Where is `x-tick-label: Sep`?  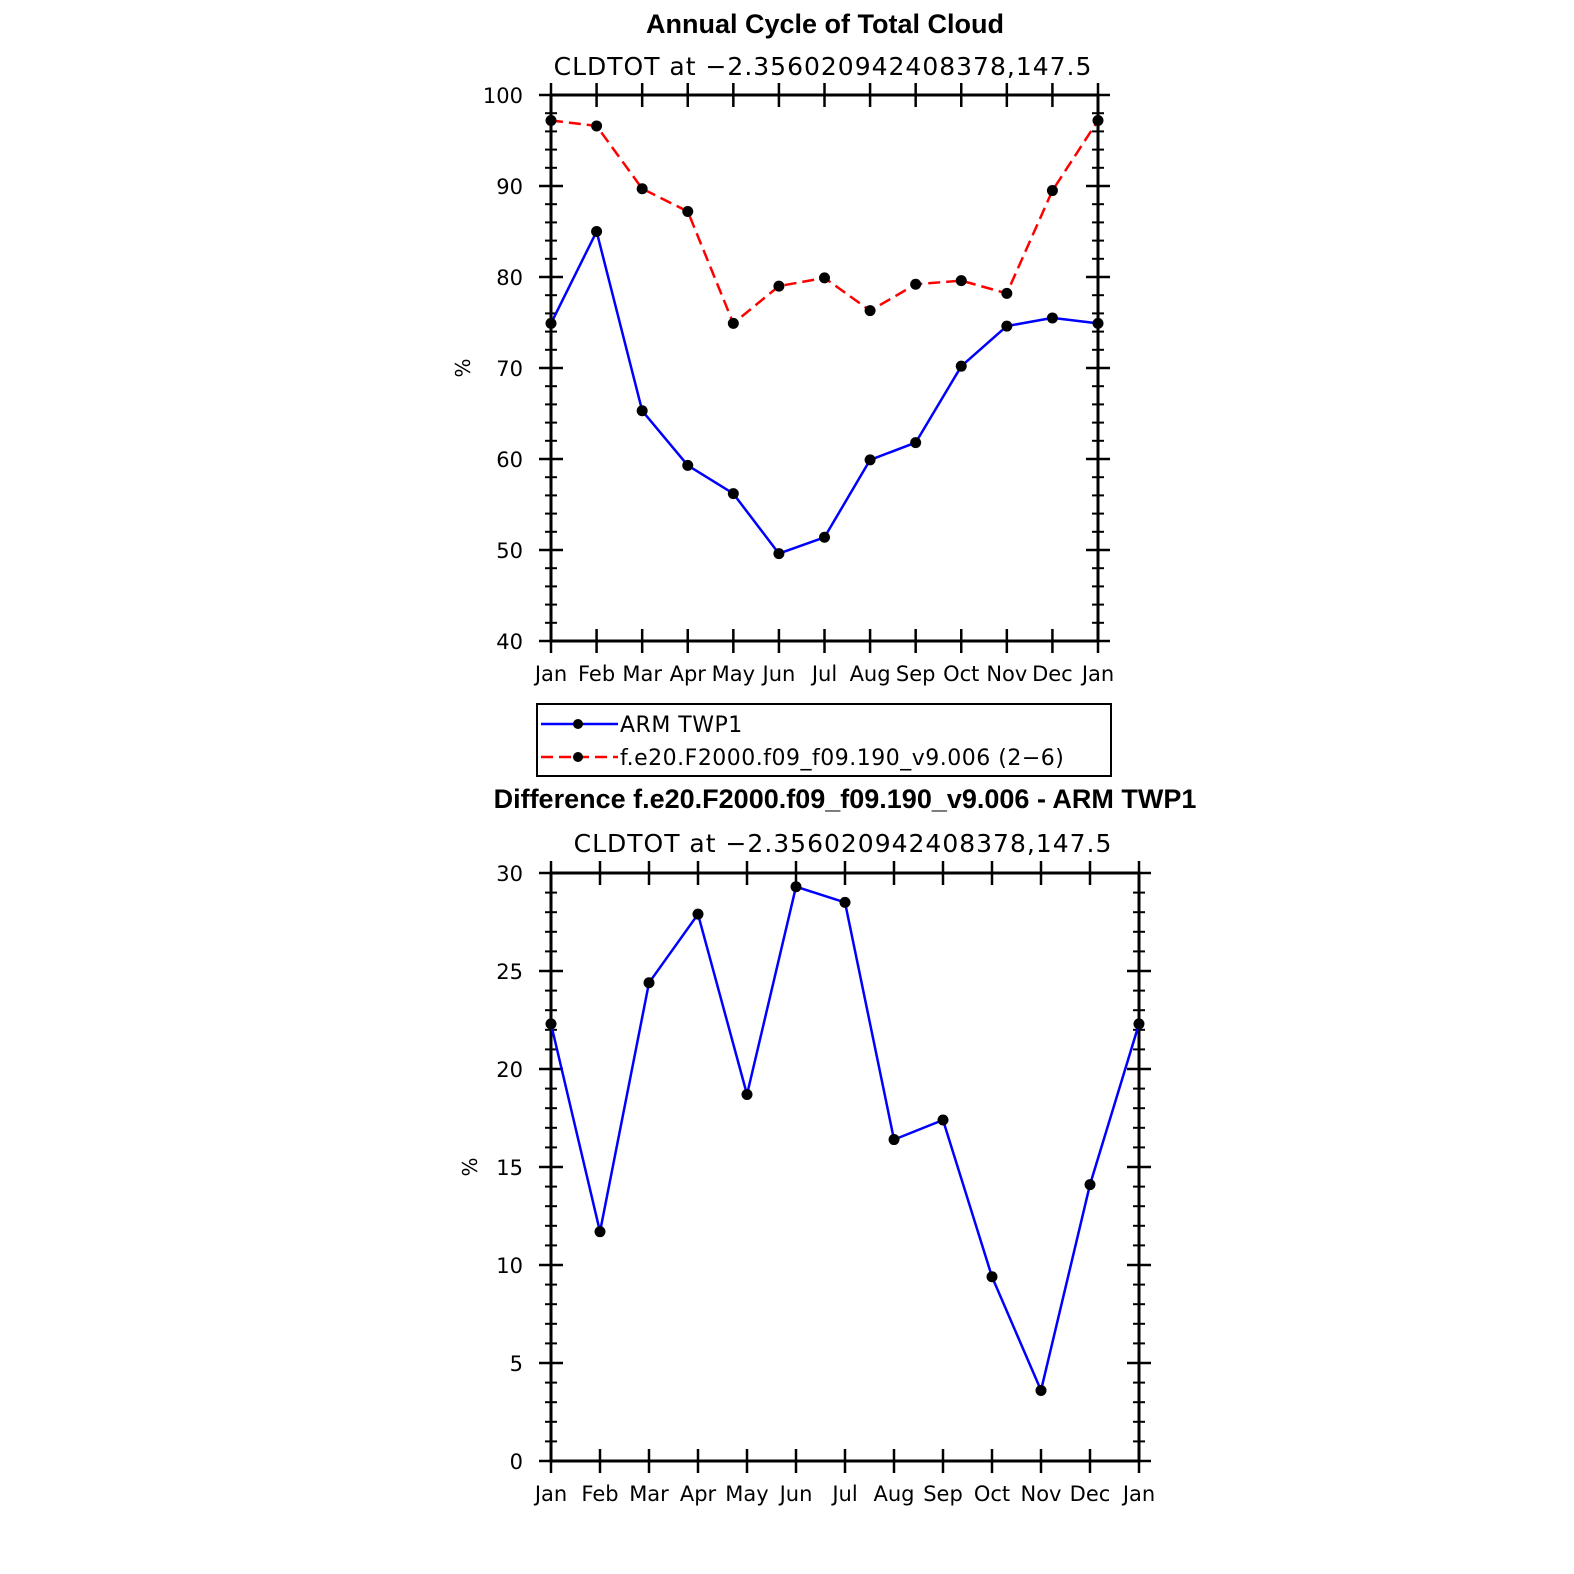
x-tick-label: Sep is located at coordinates (916, 674).